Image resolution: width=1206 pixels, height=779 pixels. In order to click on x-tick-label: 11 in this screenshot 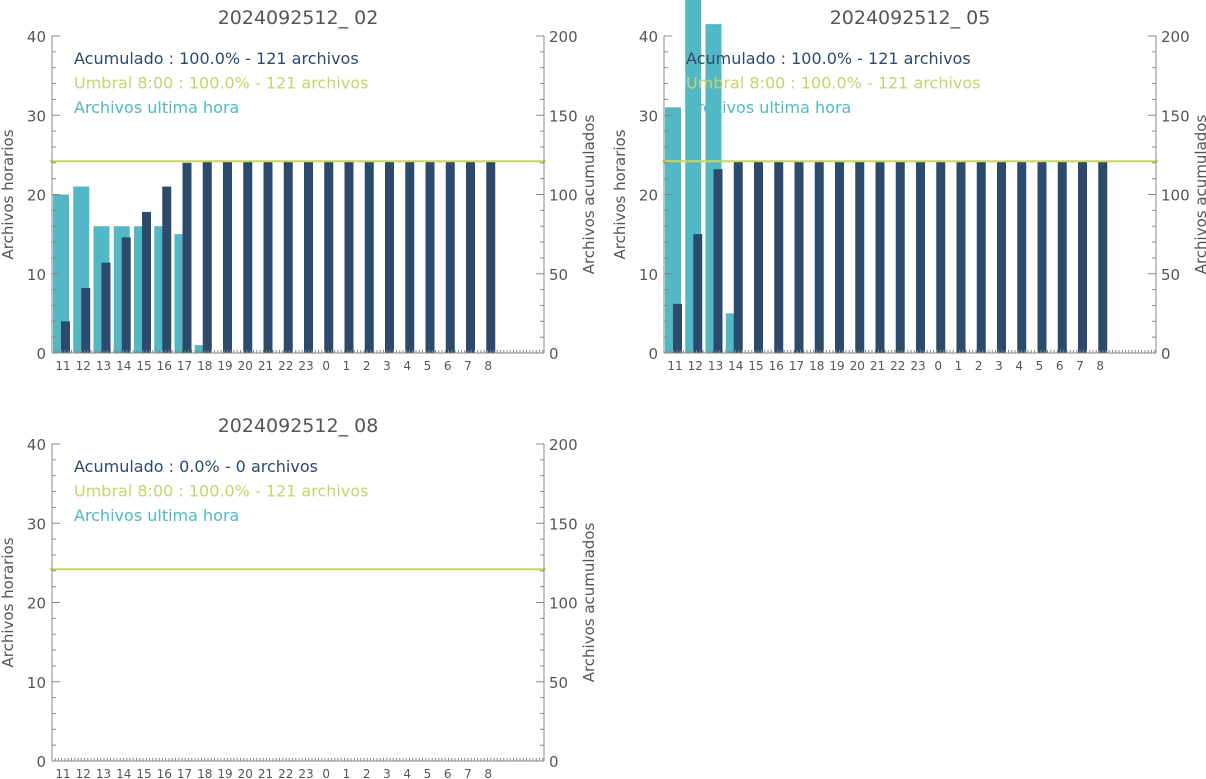, I will do `click(62, 773)`.